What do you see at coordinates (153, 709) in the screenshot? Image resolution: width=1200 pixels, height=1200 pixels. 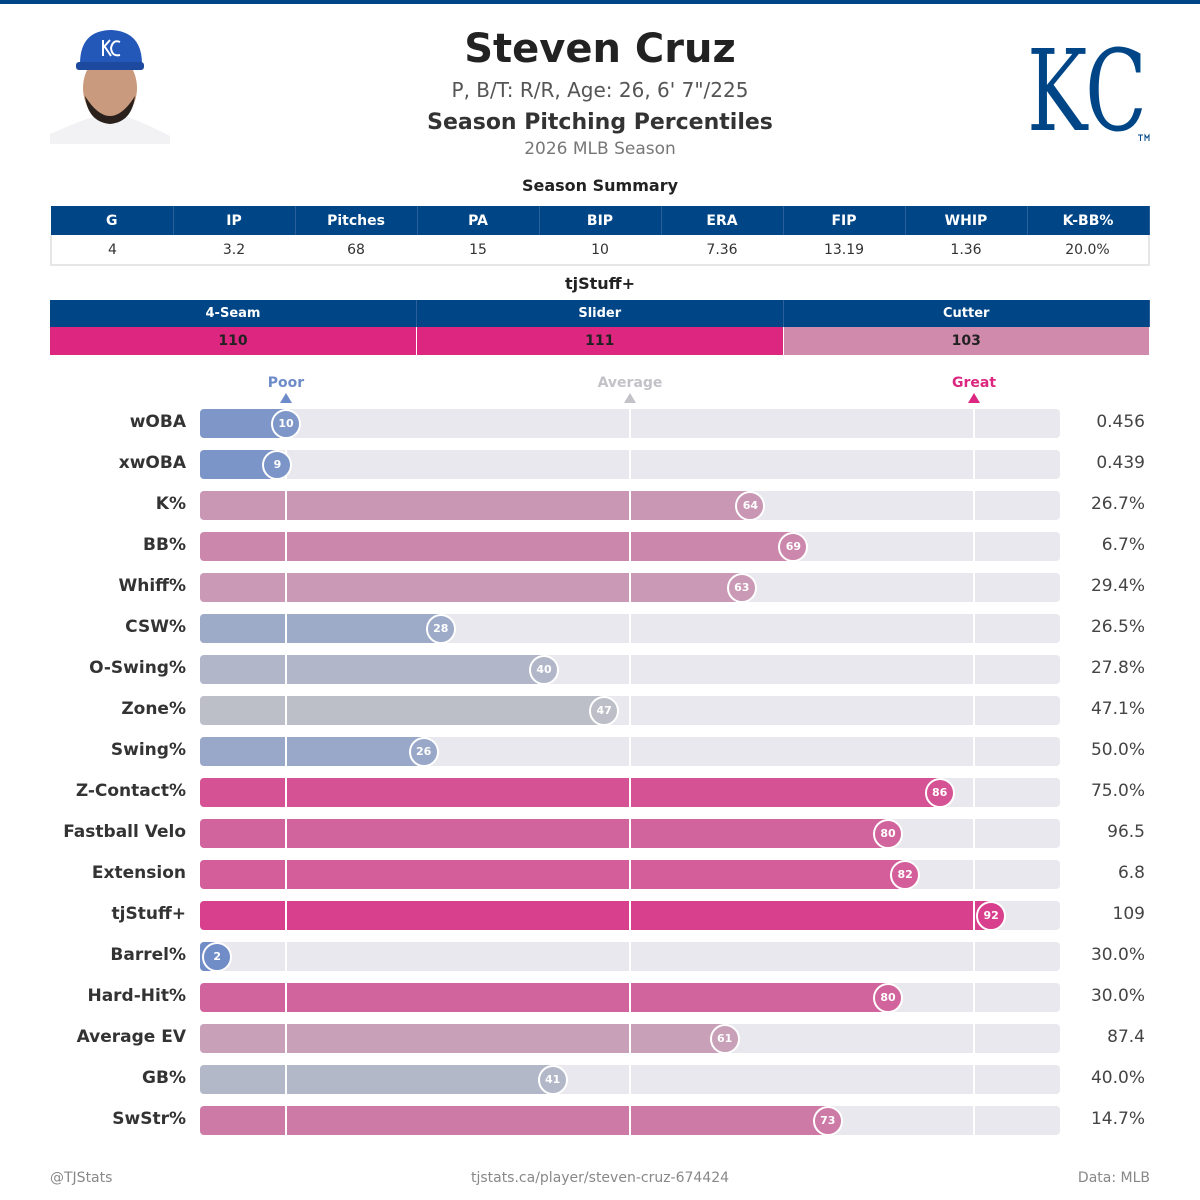 I see `metric-label: Zone%` at bounding box center [153, 709].